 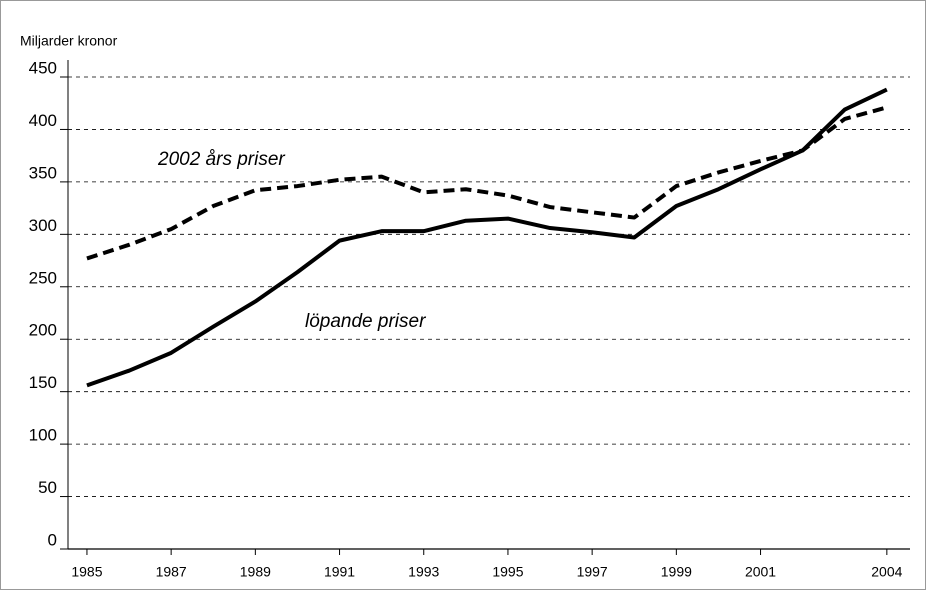 What do you see at coordinates (255, 572) in the screenshot?
I see `x-tick-label: 1989` at bounding box center [255, 572].